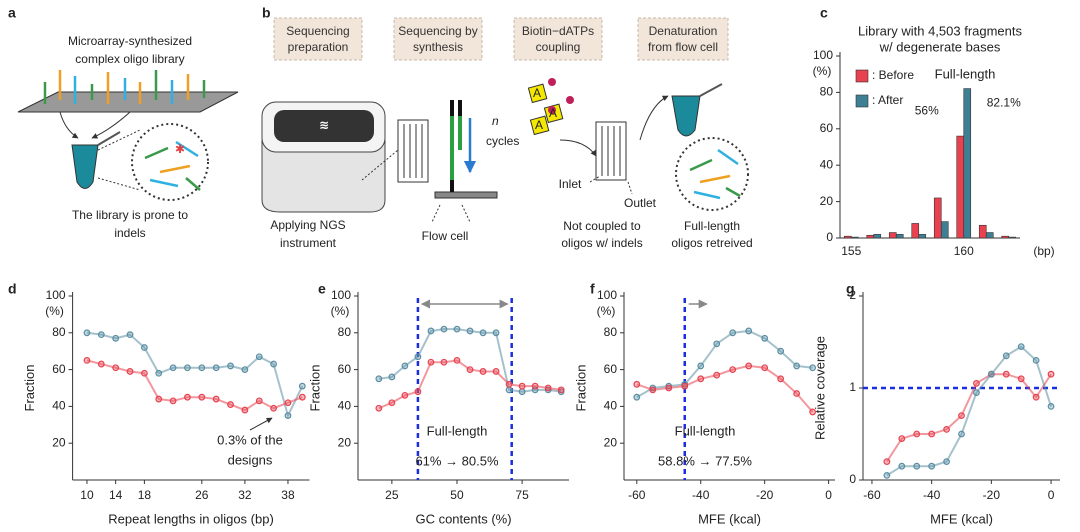 This screenshot has width=1080, height=532. Describe the element at coordinates (558, 47) in the screenshot. I see `step-text: coupling` at that location.